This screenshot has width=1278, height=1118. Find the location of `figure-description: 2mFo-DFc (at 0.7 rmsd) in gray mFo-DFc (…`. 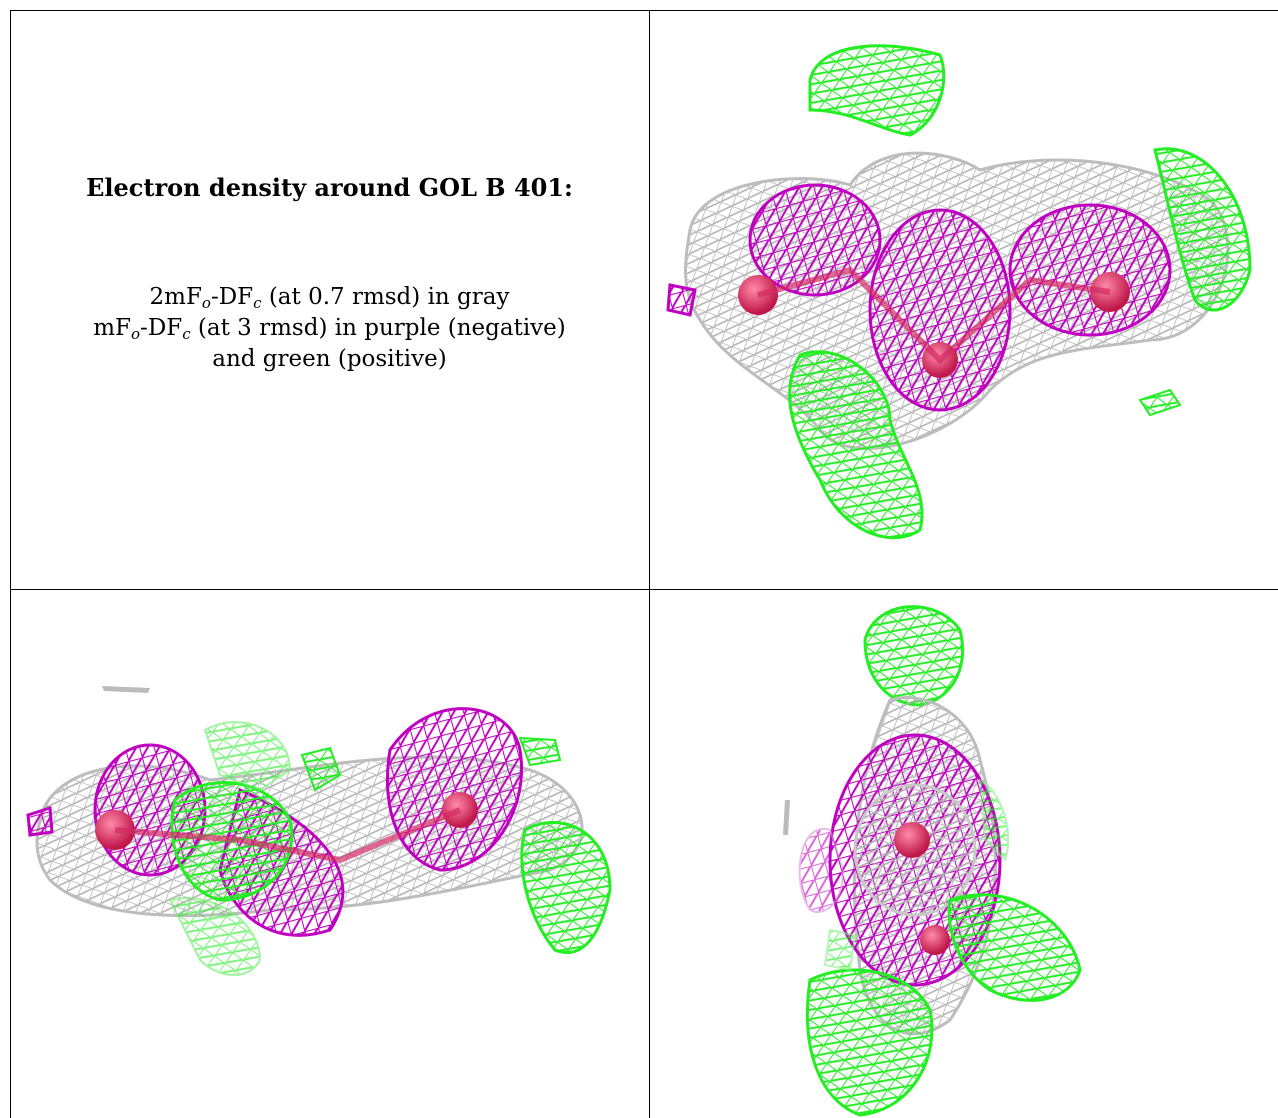

figure-description: 2mFo-DFc (at 0.7 rmsd) in gray mFo-DFc (… is located at coordinates (329, 328).